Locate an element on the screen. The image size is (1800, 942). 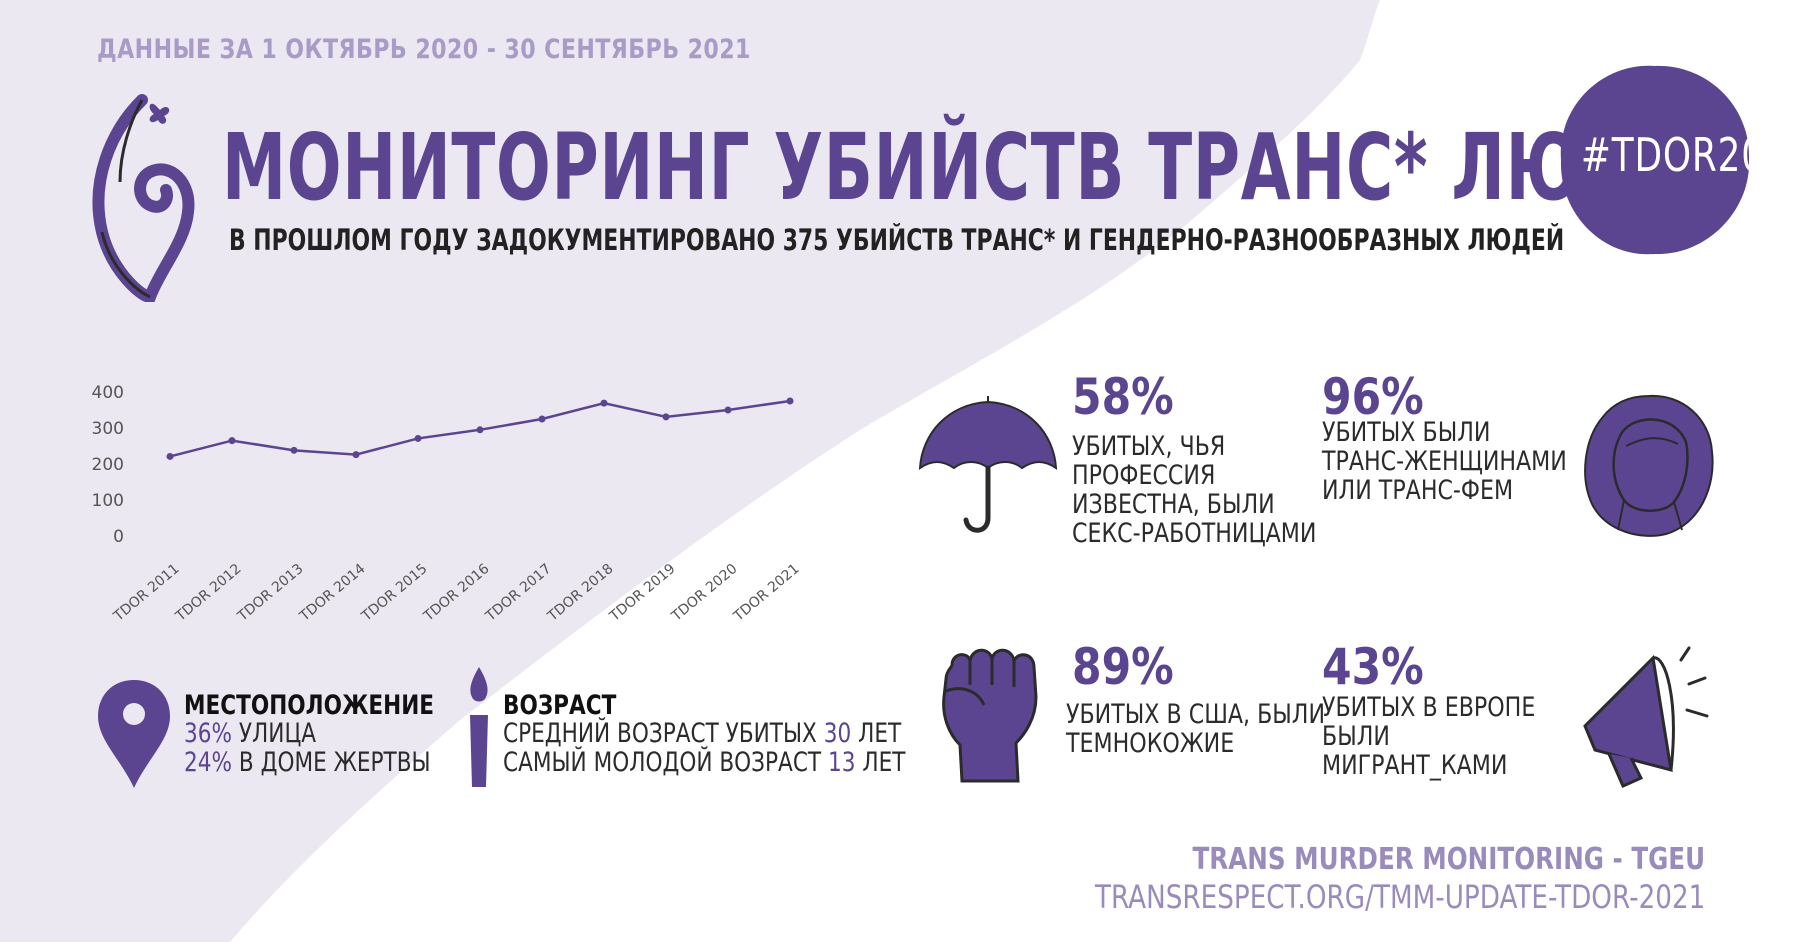
y-tick-label: 0 is located at coordinates (118, 537).